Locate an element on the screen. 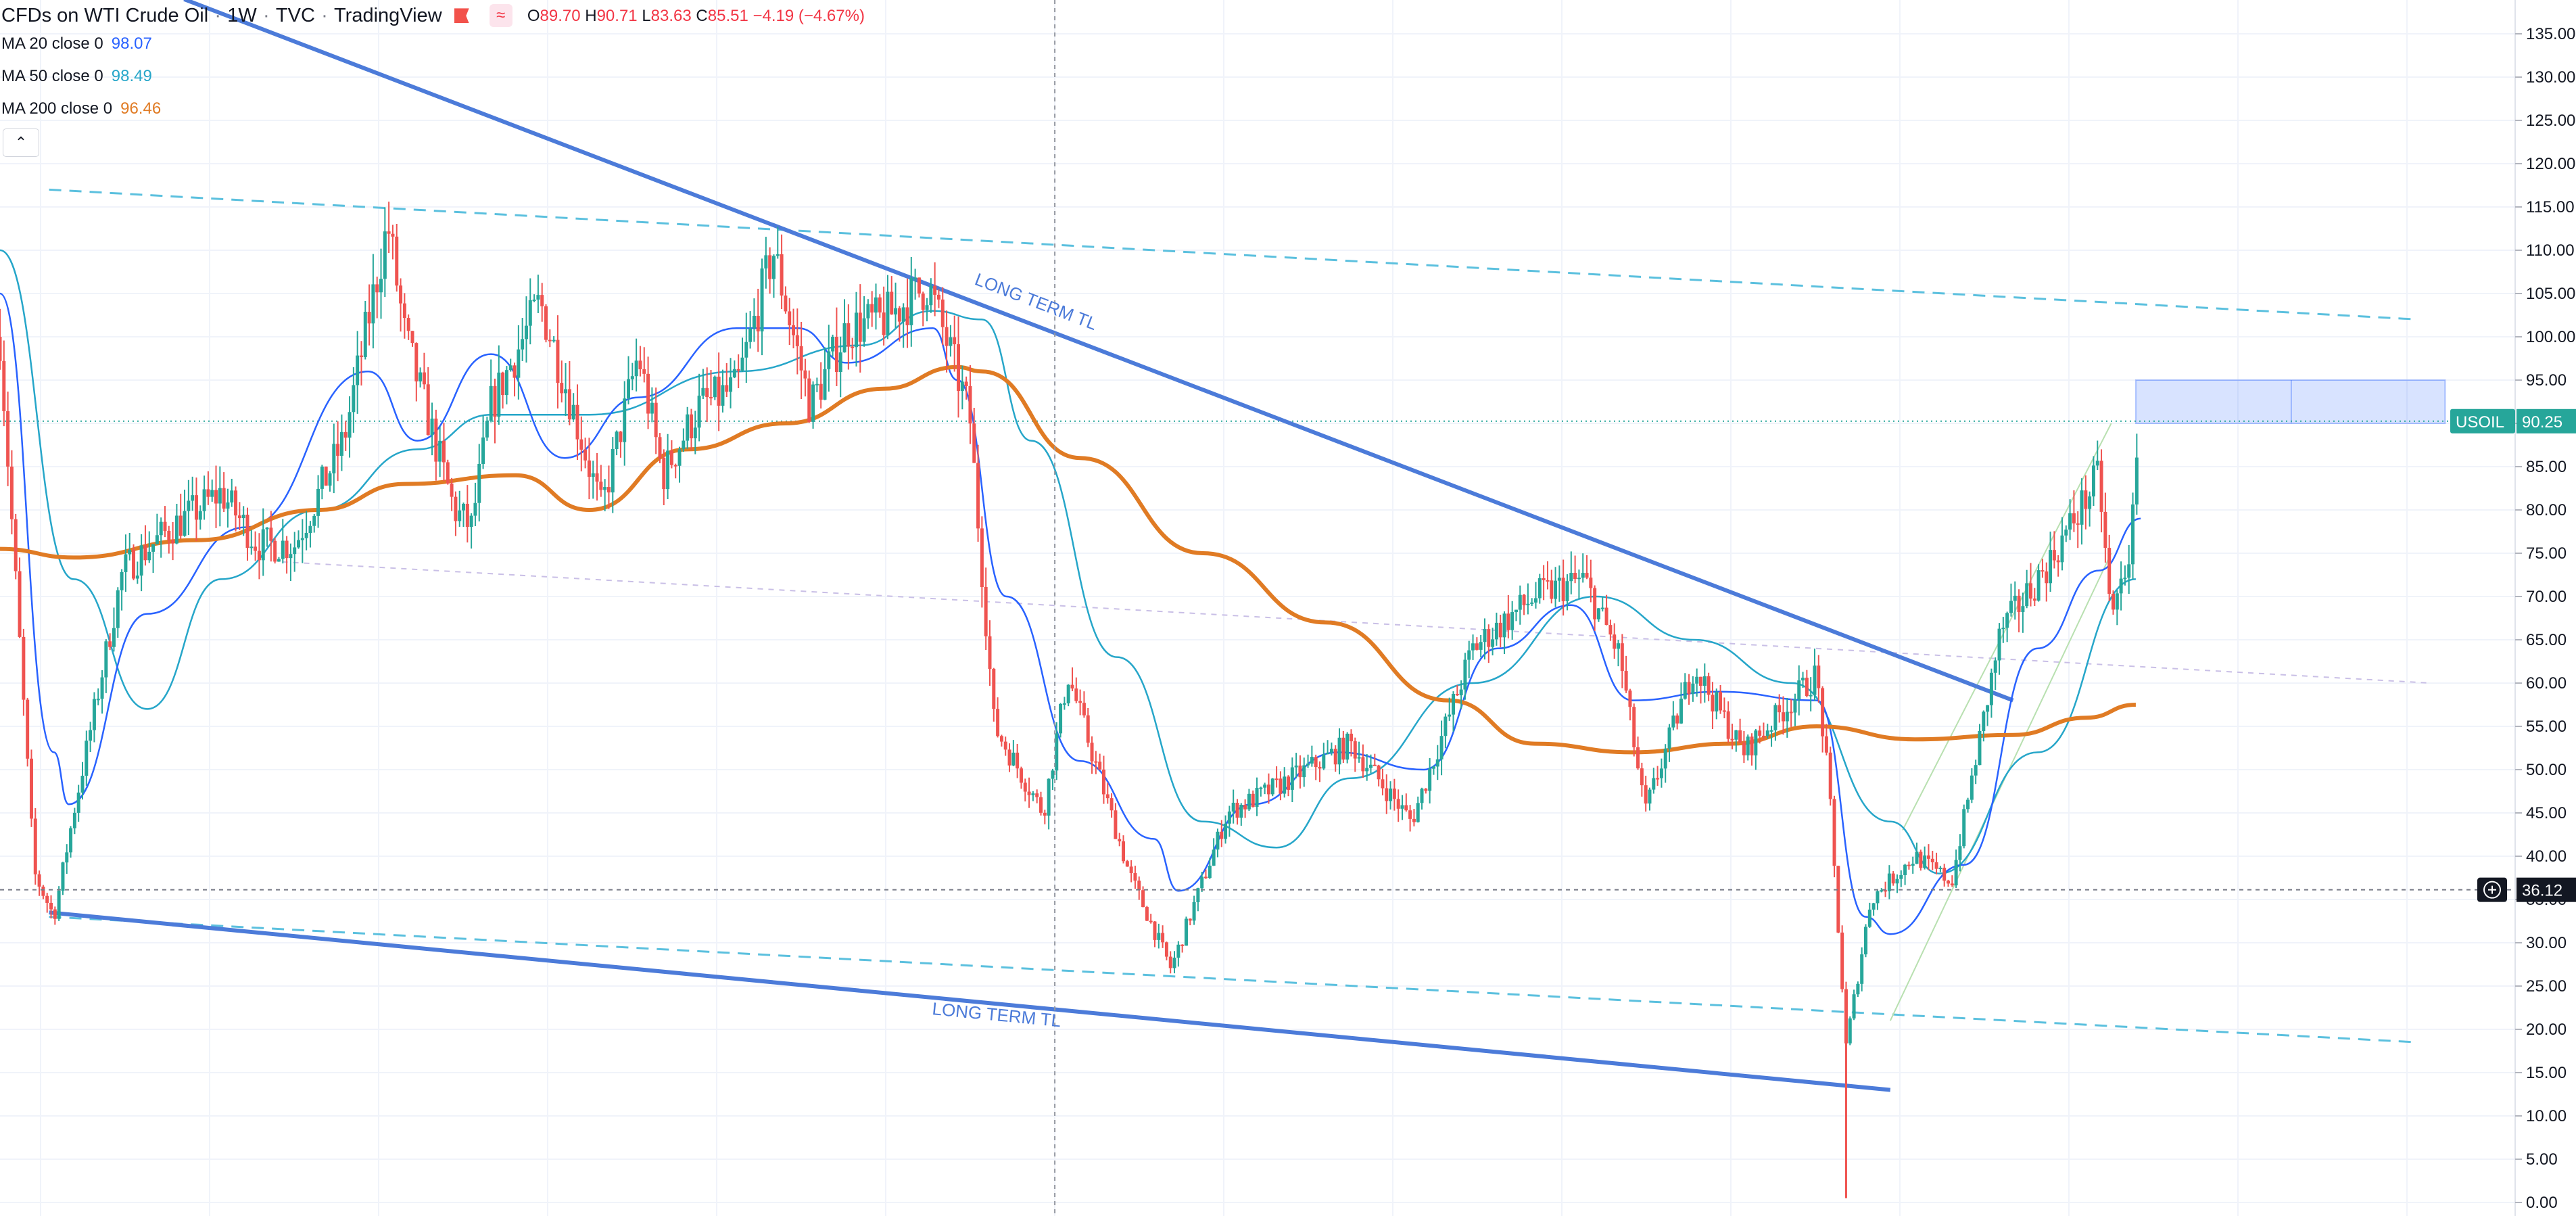 This screenshot has height=1216, width=2576. indicator-value: 98.49 is located at coordinates (131, 76).